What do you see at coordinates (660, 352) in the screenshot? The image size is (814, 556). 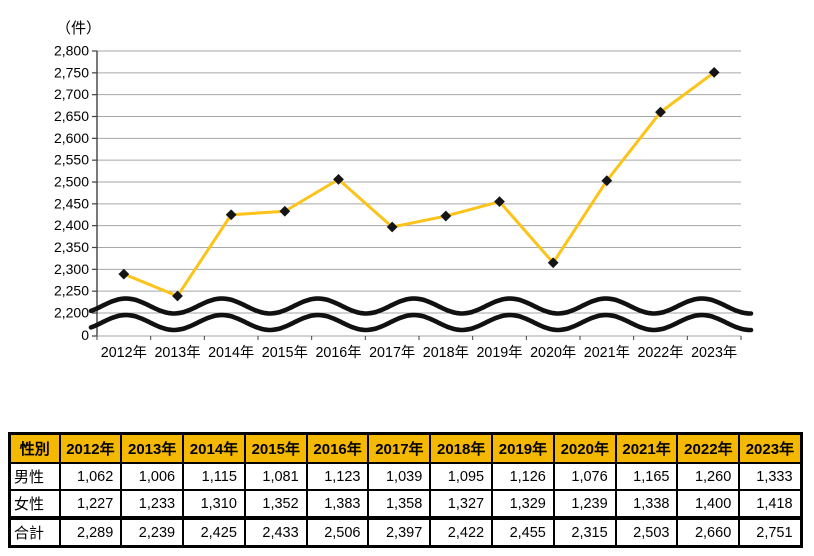 I see `x-tick-label: 2022年` at bounding box center [660, 352].